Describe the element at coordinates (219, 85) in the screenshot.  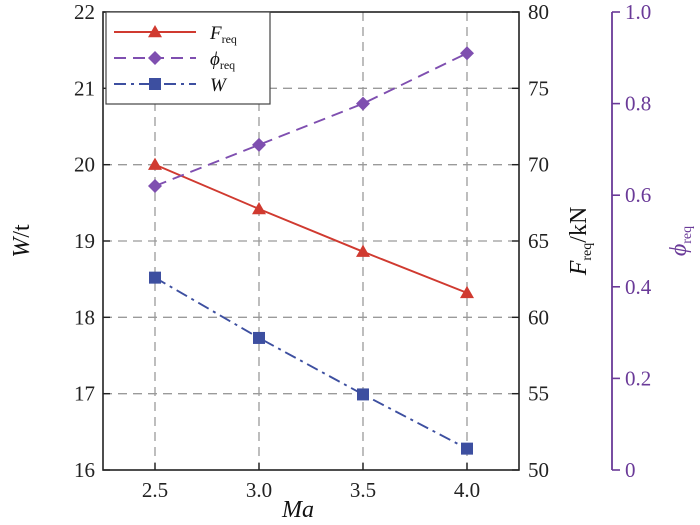
I see `legend-label-2: W` at that location.